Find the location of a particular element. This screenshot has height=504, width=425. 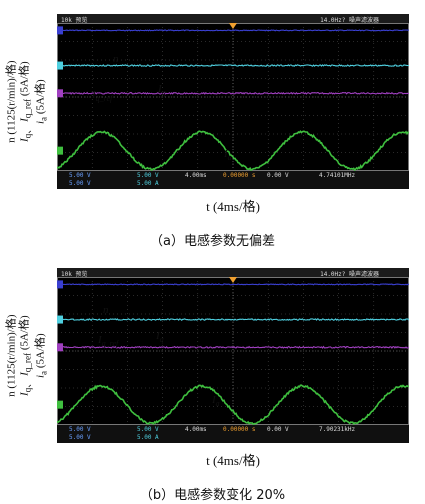

caption-a: （a）电感参数无偏差 is located at coordinates (212, 241).